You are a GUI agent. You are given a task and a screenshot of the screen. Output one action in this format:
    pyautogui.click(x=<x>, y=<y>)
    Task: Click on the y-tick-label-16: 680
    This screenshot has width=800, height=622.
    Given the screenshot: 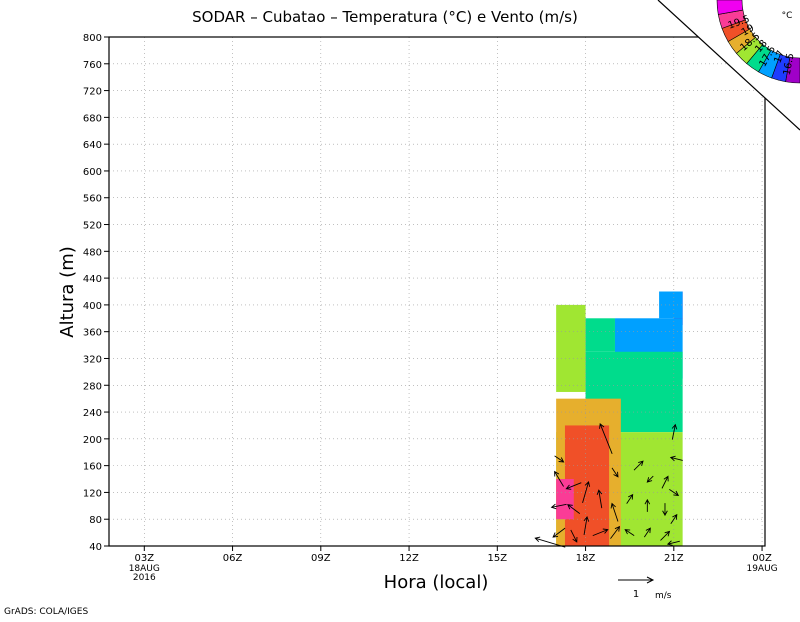 What is the action you would take?
    pyautogui.click(x=92, y=118)
    